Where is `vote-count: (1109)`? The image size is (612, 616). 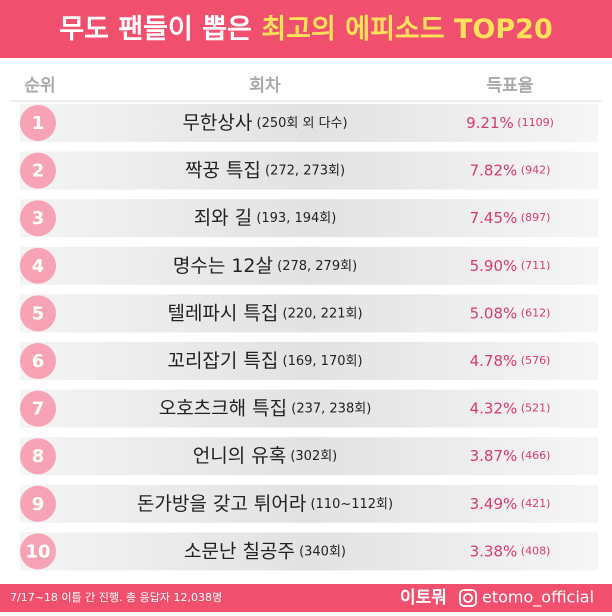 vote-count: (1109) is located at coordinates (535, 122).